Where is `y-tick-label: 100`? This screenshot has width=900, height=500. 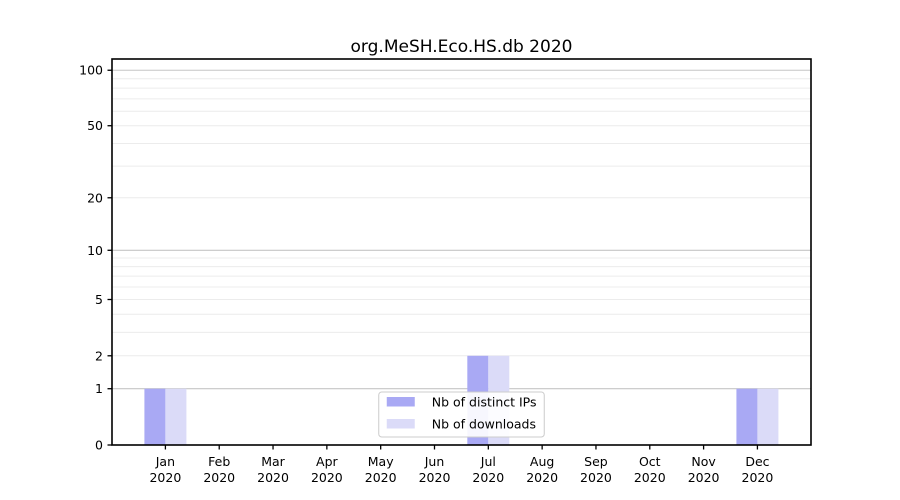 y-tick-label: 100 is located at coordinates (91, 70).